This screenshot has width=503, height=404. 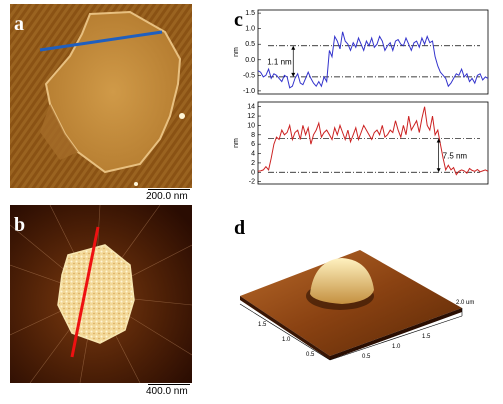 I want to click on profile-bottom-ytick-label-0: 14, so click(x=251, y=107).